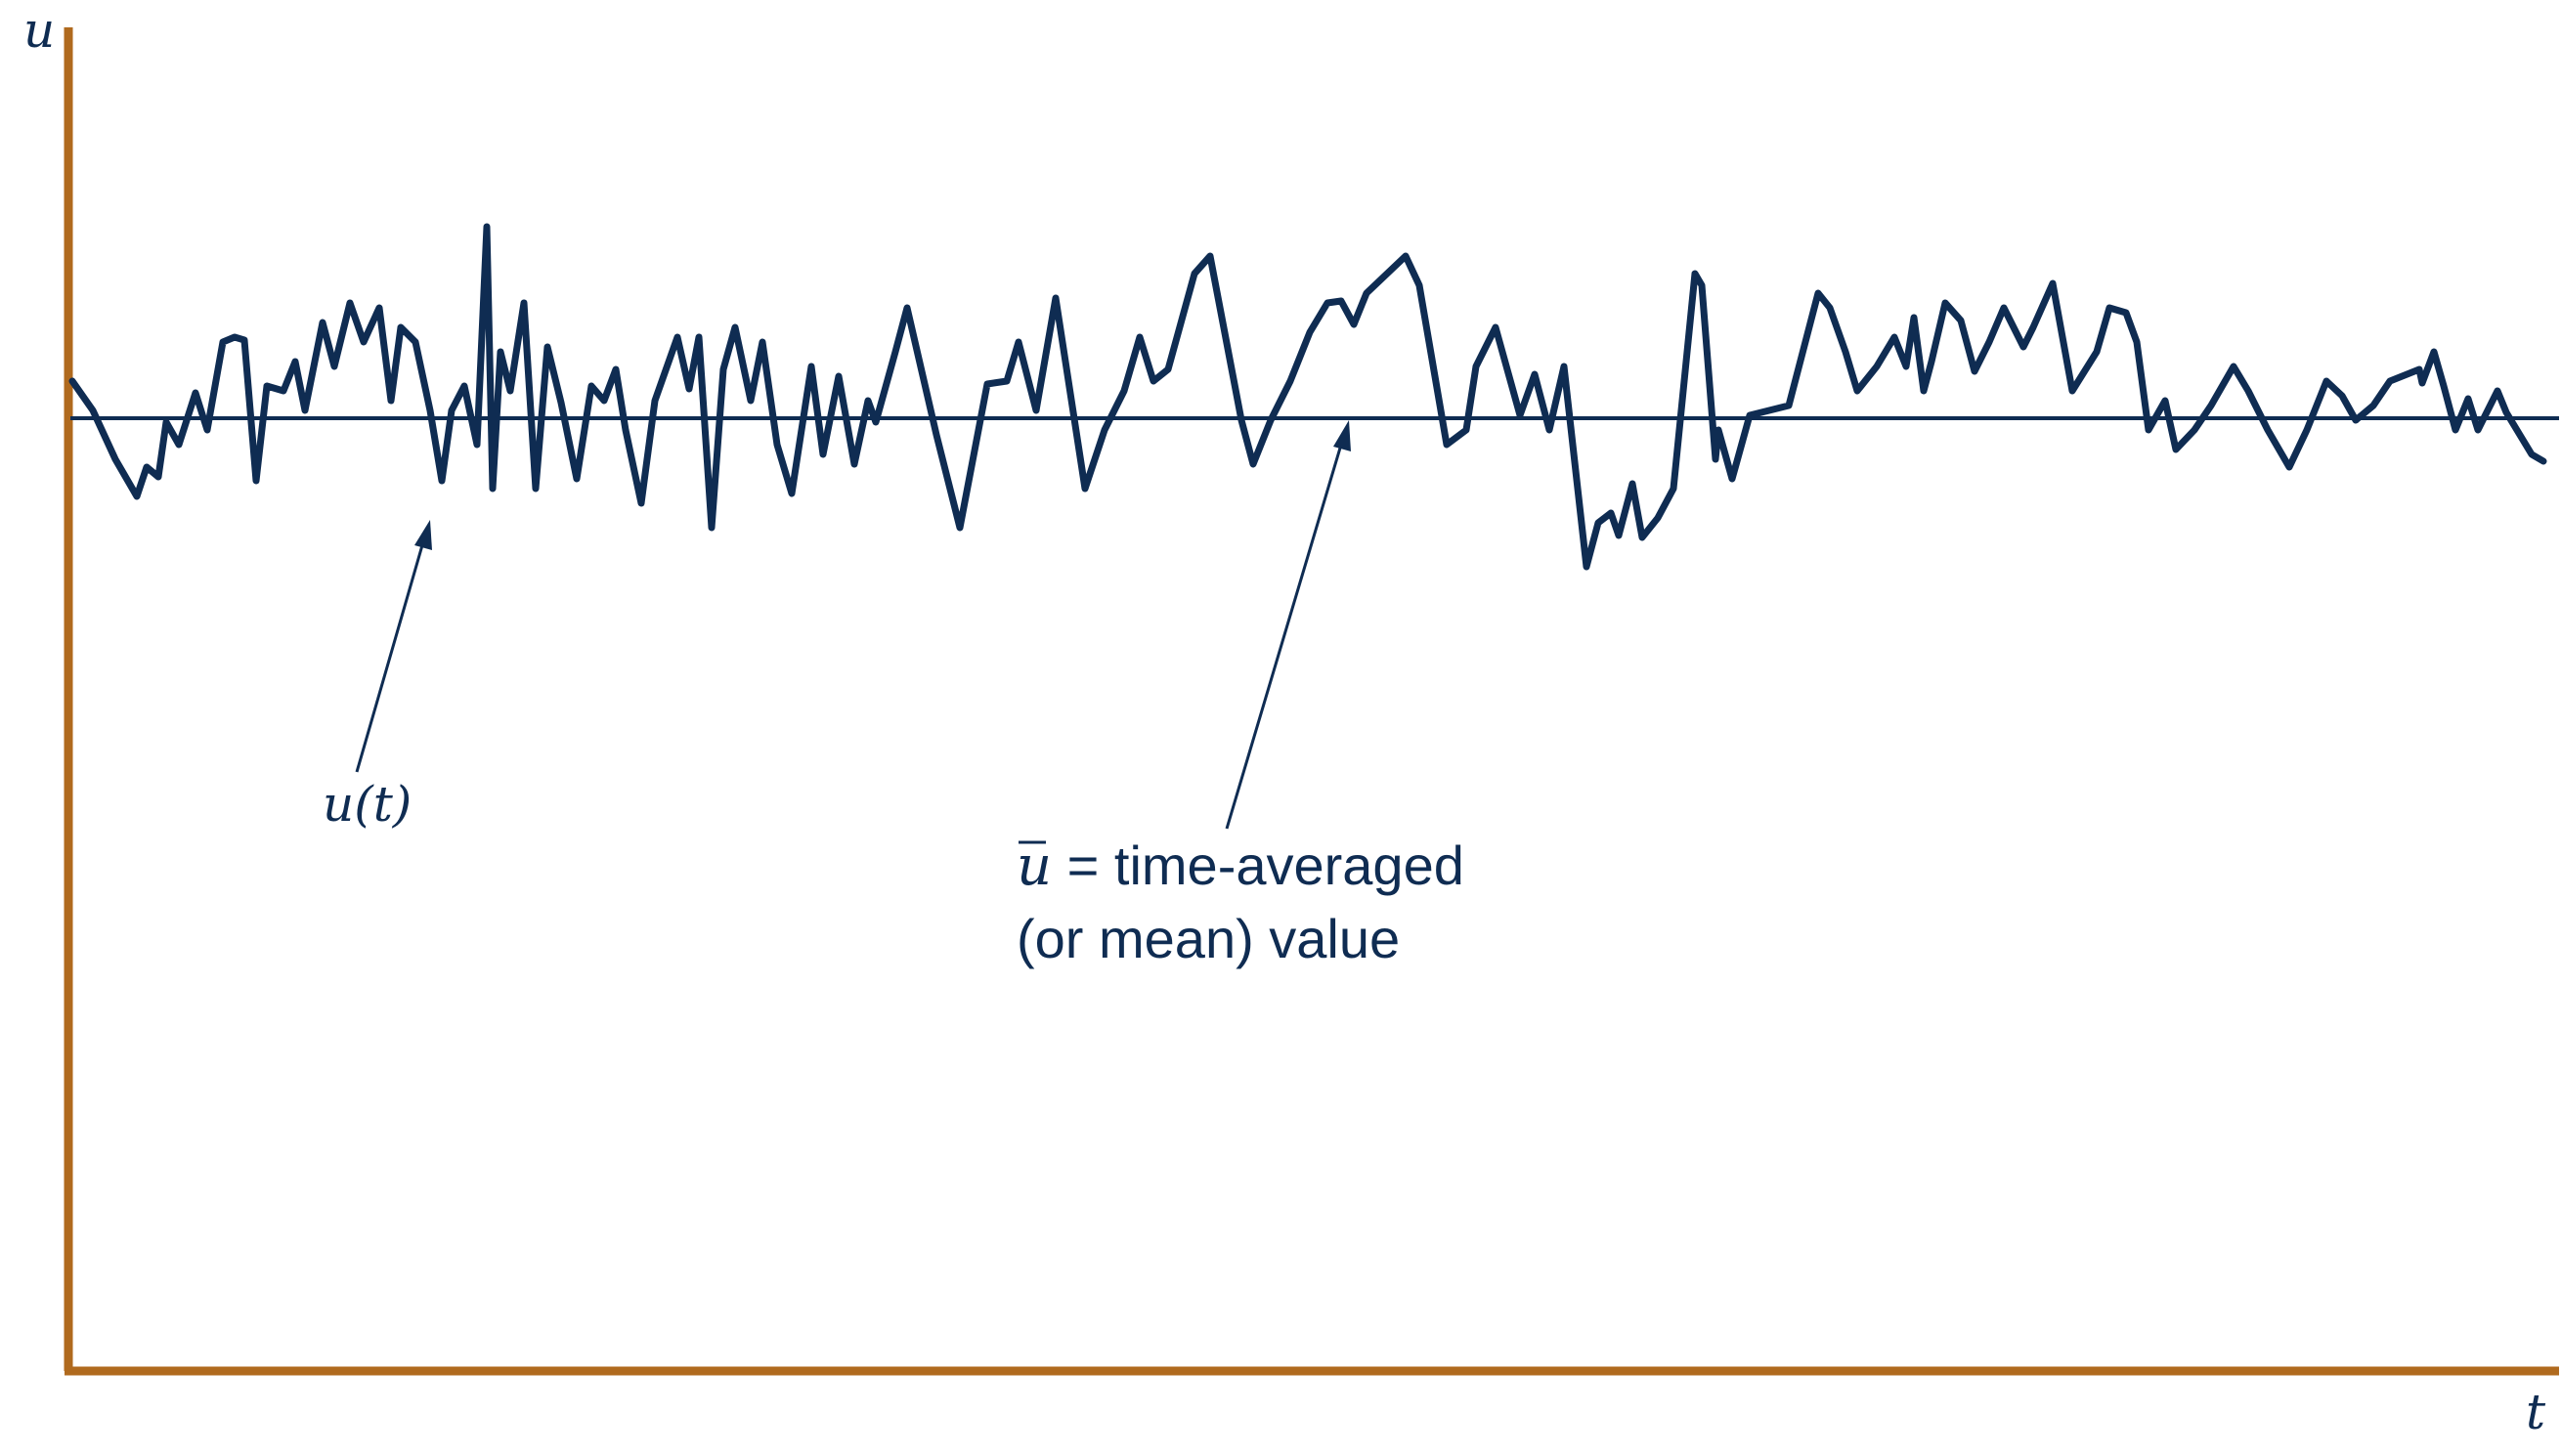 This screenshot has width=2561, height=1456. I want to click on mean-leader-line, so click(1284, 637).